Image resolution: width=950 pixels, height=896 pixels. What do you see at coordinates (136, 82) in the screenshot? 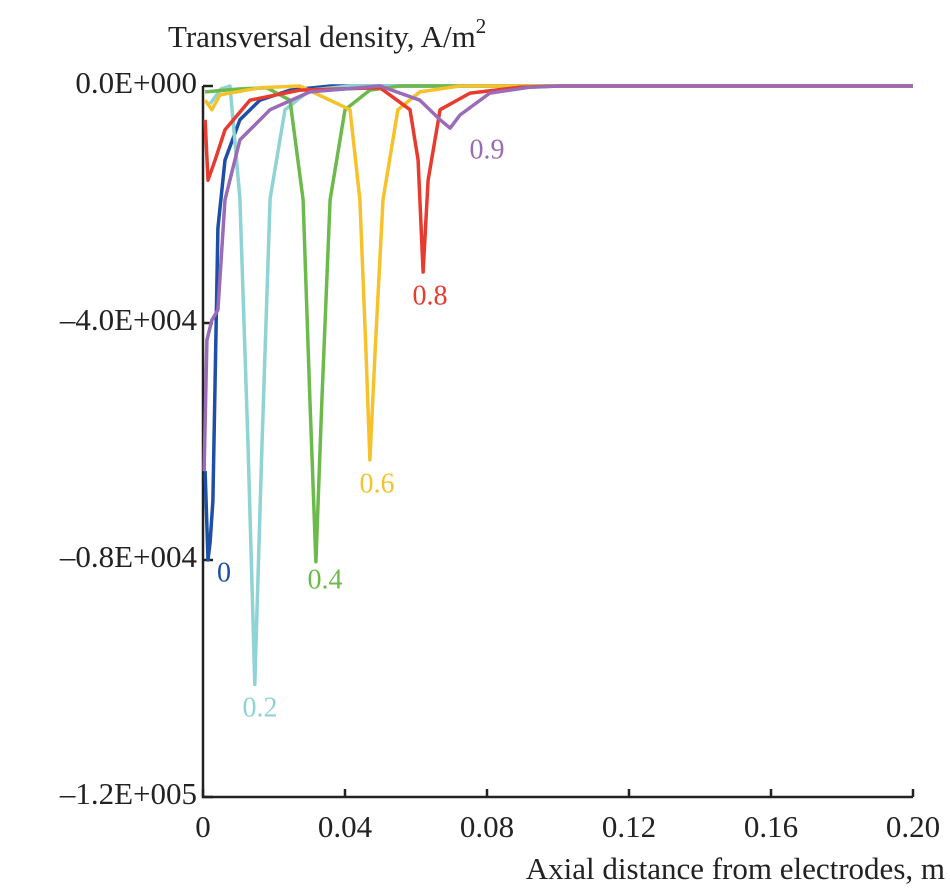
I see `y-tick-label: 0.0E+000` at bounding box center [136, 82].